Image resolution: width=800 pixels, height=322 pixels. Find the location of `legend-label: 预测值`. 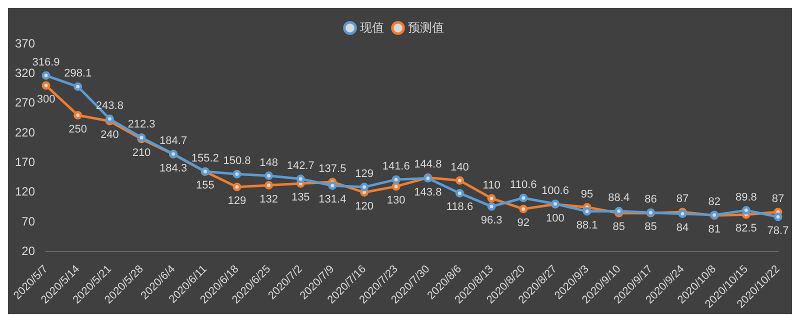

legend-label: 预测值 is located at coordinates (426, 27).